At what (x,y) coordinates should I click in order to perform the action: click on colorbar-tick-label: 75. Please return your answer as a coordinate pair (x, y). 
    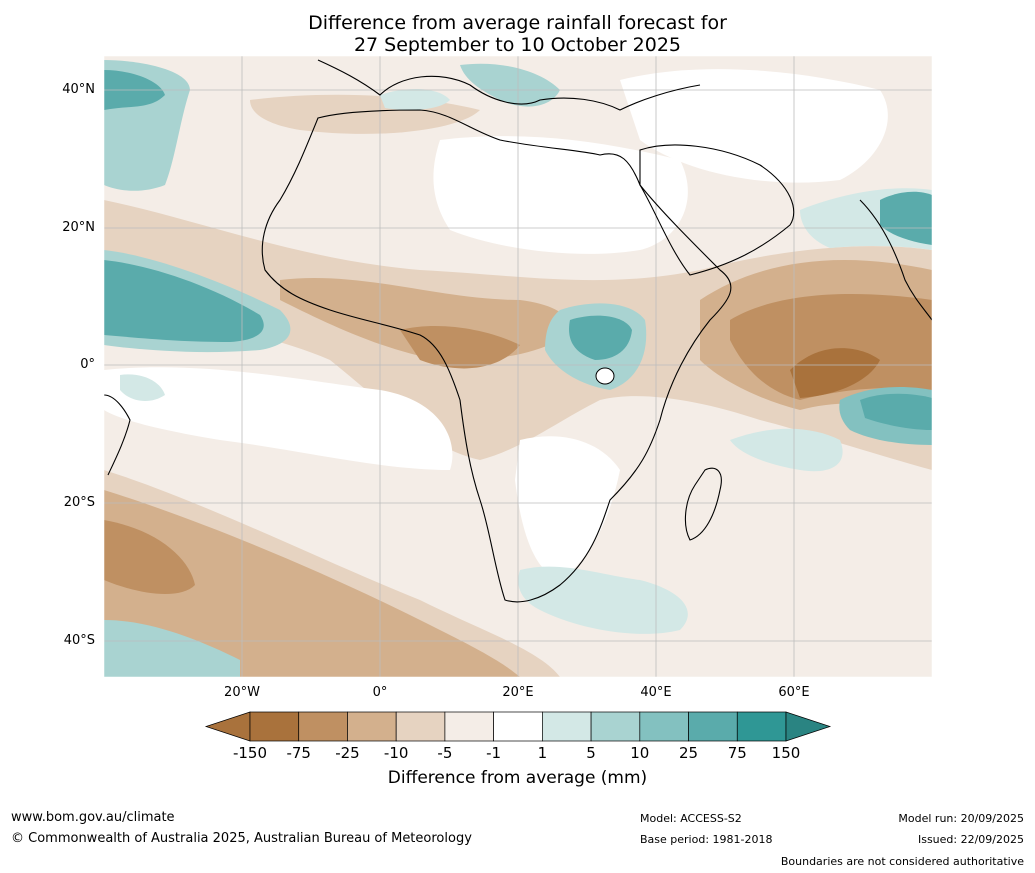
    Looking at the image, I should click on (737, 753).